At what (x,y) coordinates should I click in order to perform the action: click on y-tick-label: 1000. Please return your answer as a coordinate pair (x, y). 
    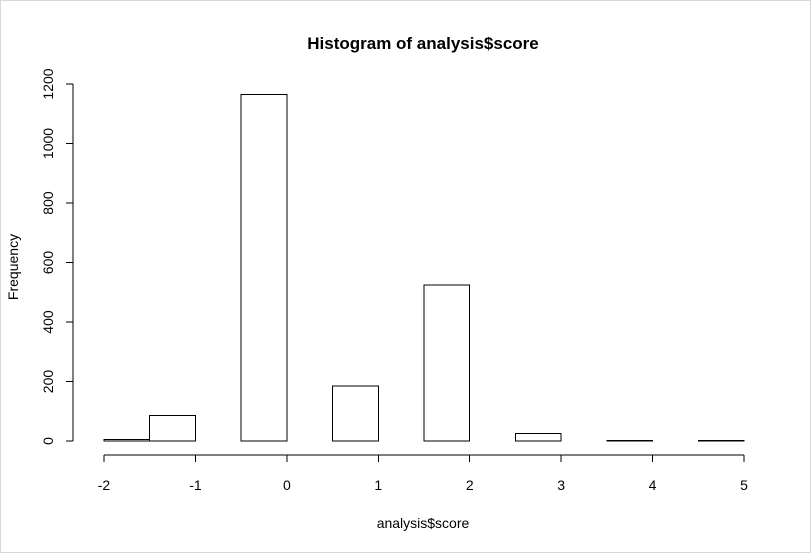
    Looking at the image, I should click on (48, 143).